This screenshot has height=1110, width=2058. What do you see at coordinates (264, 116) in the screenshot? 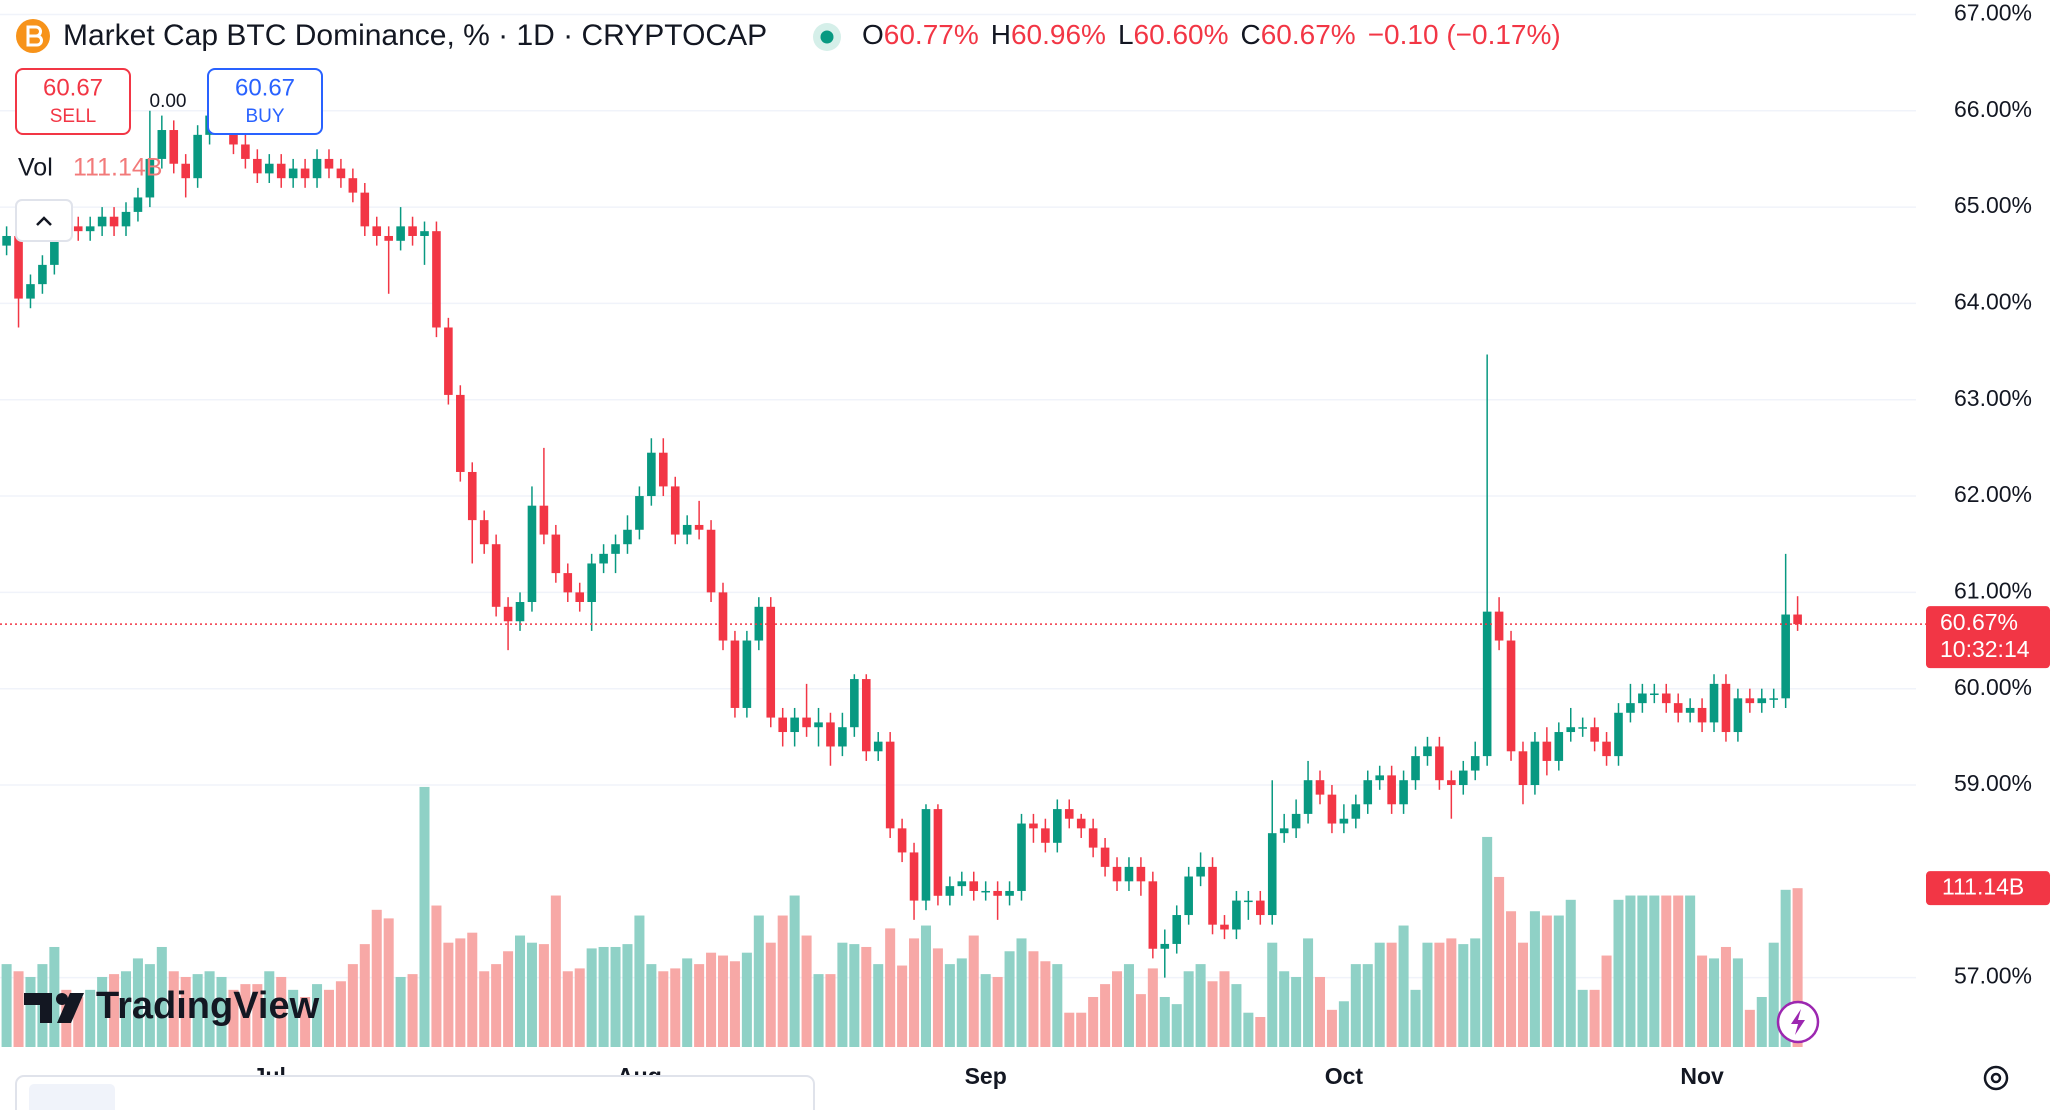
I see `buy-label: BUY` at bounding box center [264, 116].